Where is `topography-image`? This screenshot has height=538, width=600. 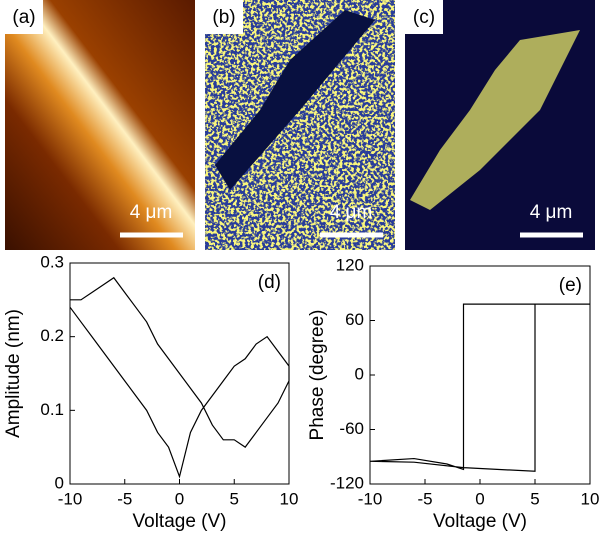 topography-image is located at coordinates (100, 125).